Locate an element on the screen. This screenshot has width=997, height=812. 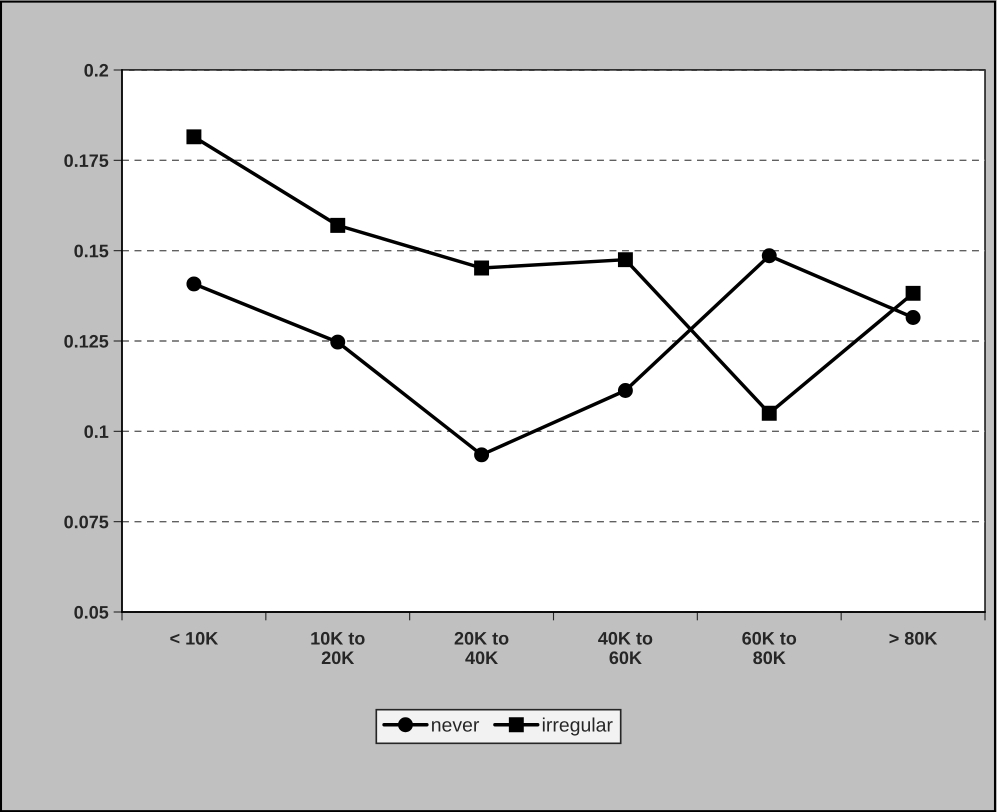
legend-label: irregular is located at coordinates (577, 726).